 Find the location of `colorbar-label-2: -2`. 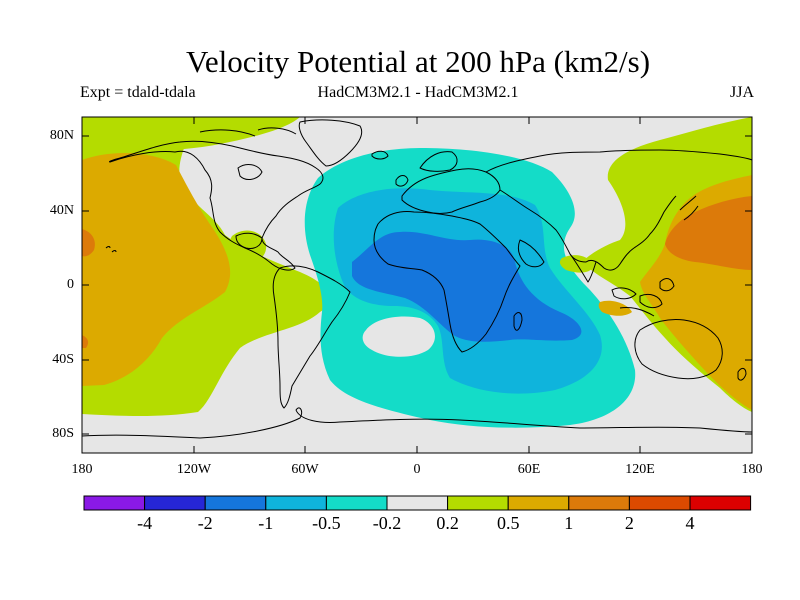

colorbar-label-2: -2 is located at coordinates (205, 523).